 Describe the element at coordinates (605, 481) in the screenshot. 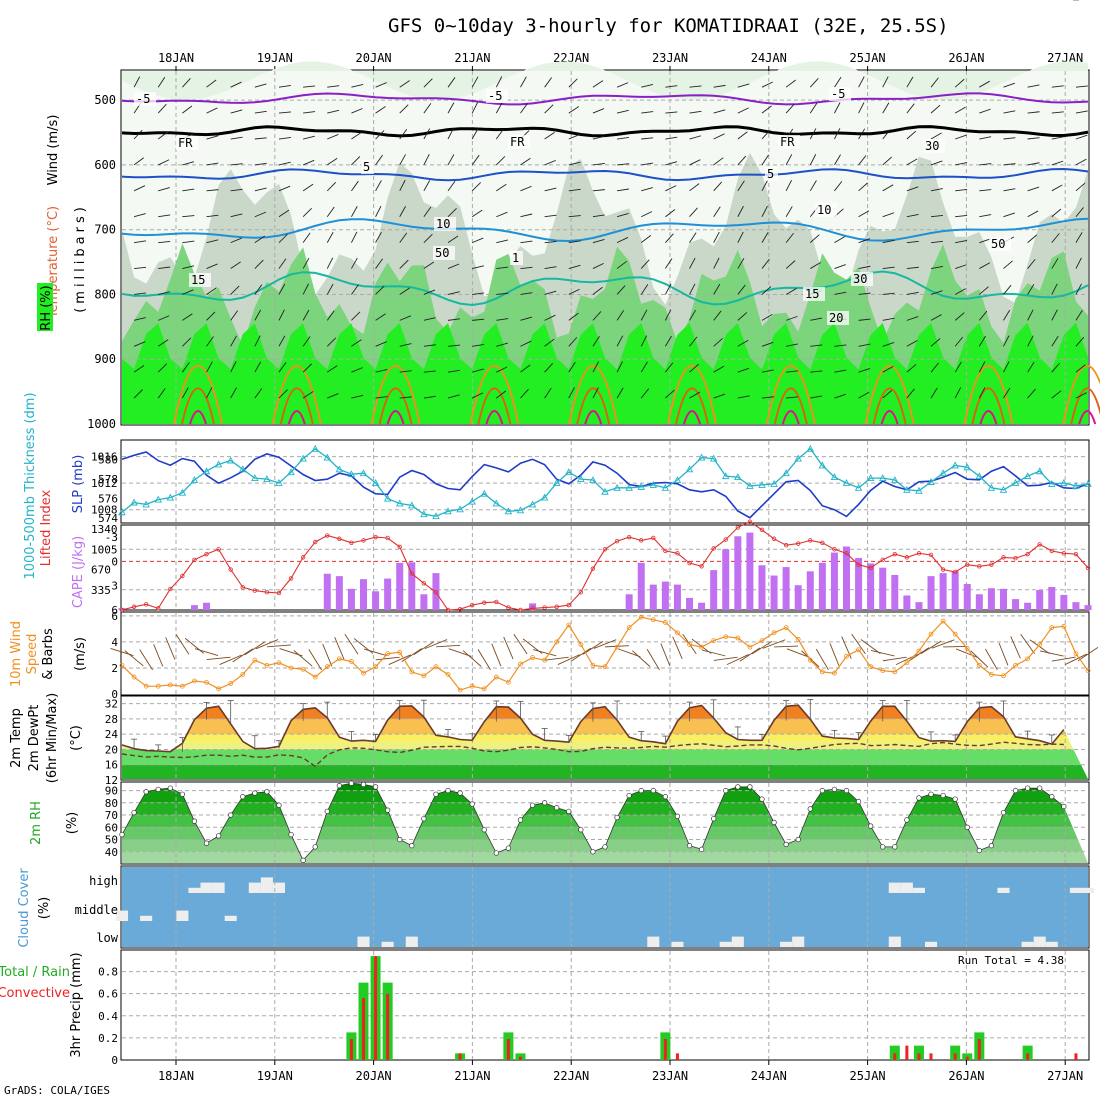

I see `slp-grid` at that location.